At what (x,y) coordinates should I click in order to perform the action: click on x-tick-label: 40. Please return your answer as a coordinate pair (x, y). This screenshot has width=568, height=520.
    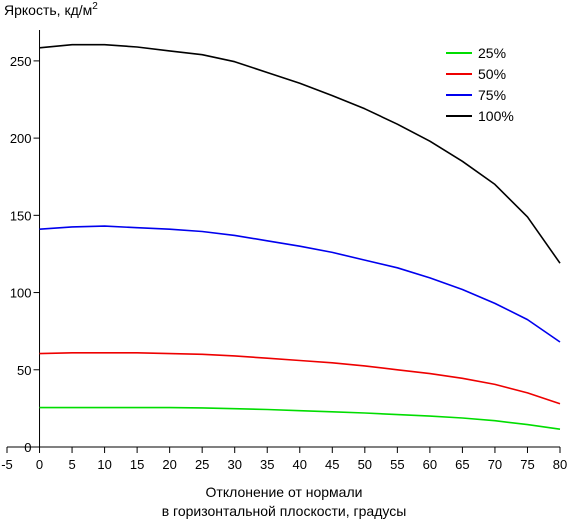
    Looking at the image, I should click on (300, 464).